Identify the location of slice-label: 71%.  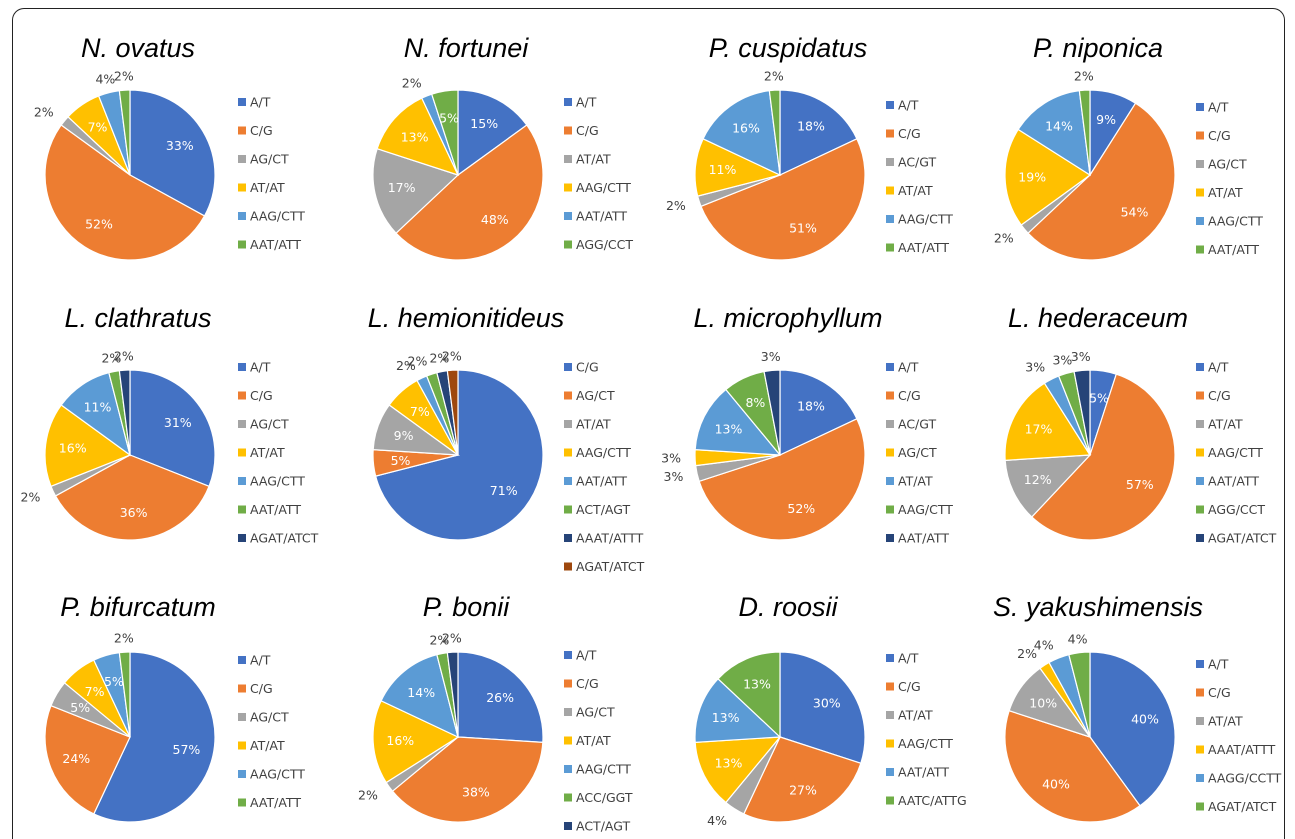
(504, 490).